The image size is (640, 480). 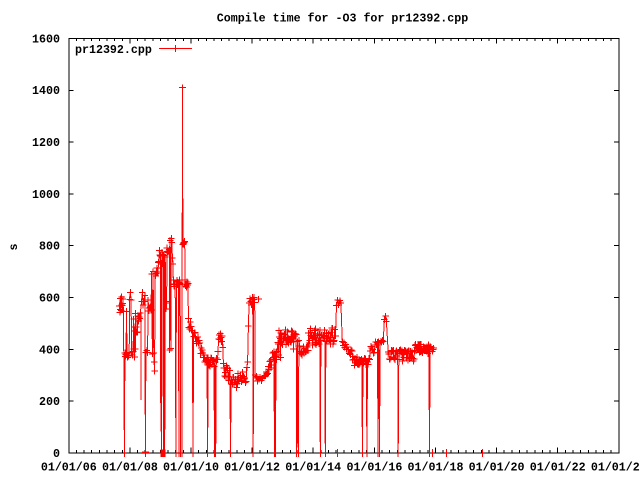 What do you see at coordinates (46, 143) in the screenshot?
I see `svg-text: 1200` at bounding box center [46, 143].